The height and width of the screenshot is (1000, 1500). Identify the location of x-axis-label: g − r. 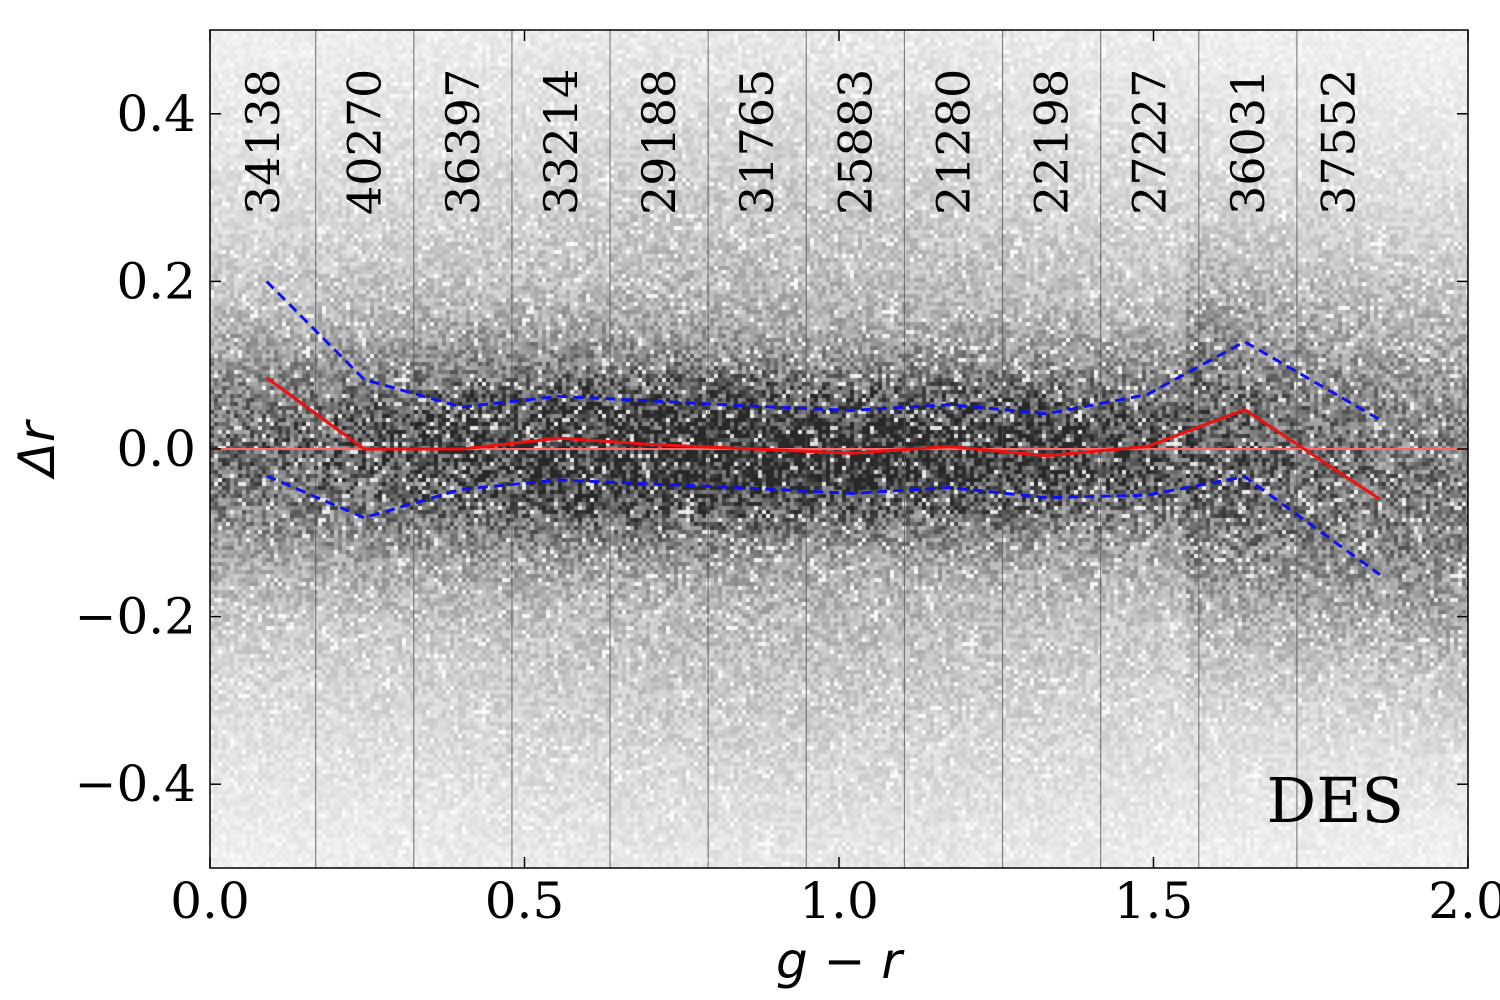
(840, 961).